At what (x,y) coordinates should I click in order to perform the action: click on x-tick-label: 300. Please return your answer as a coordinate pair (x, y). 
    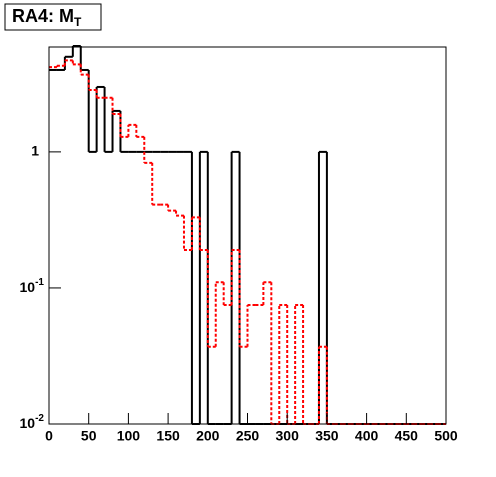
    Looking at the image, I should click on (288, 436).